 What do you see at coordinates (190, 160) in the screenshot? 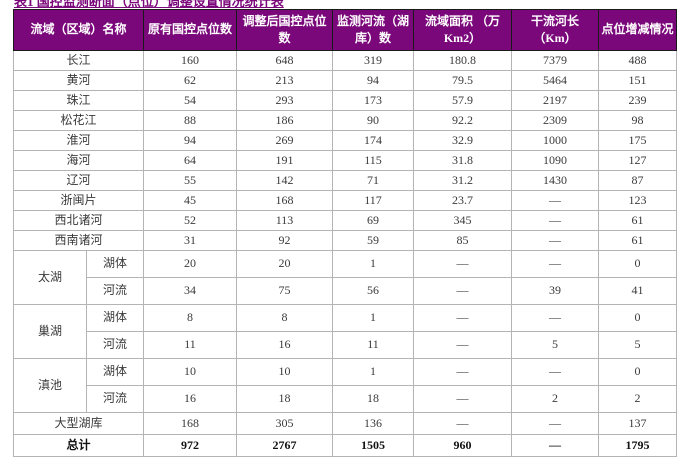
I see `value-cell: 64` at bounding box center [190, 160].